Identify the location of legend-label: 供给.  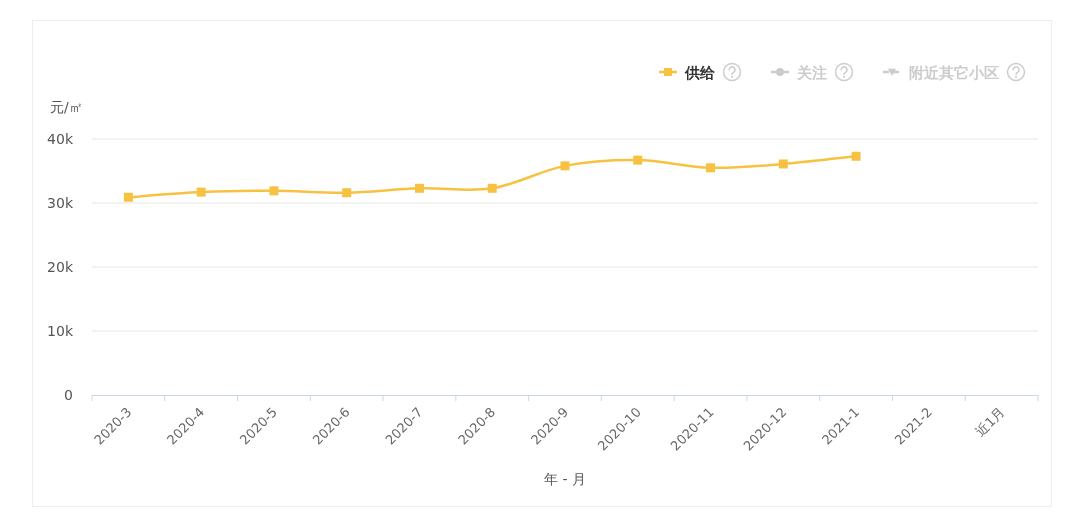
(700, 72).